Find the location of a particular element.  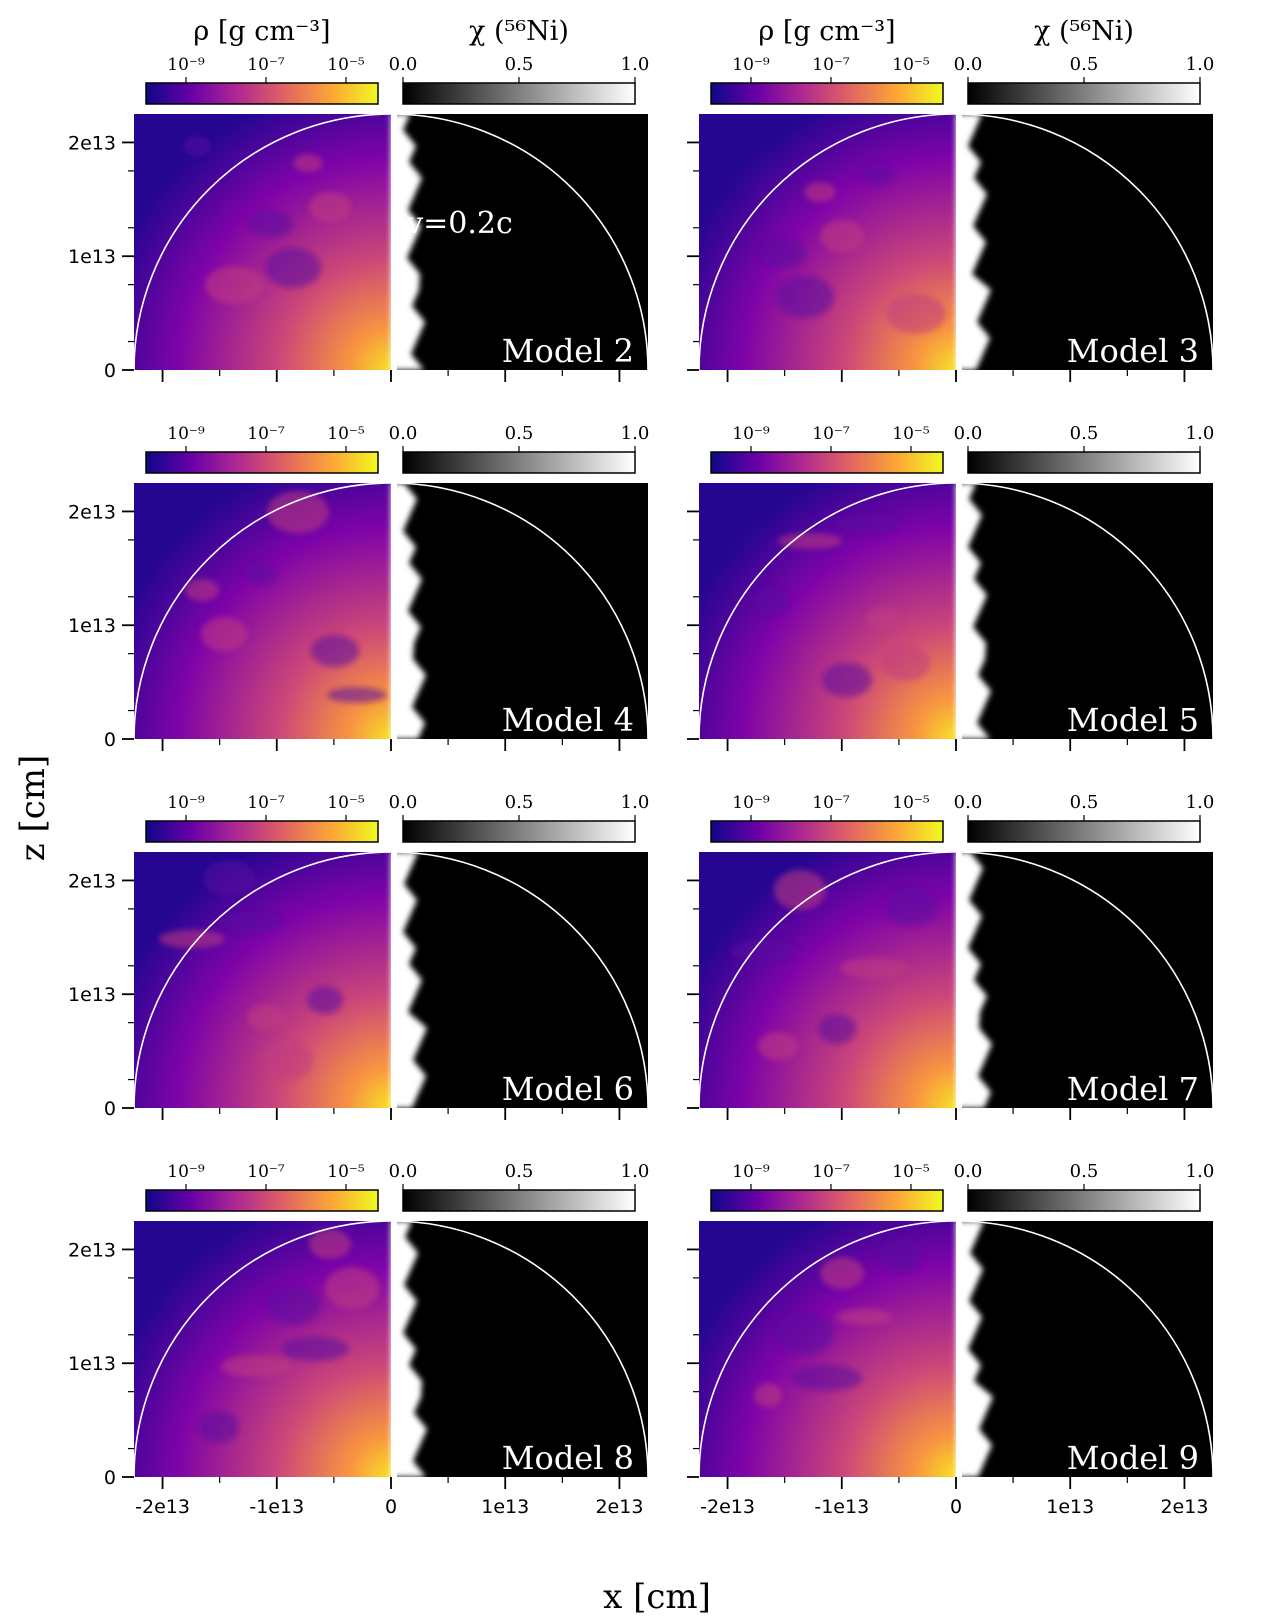

y-tick-label: 0 is located at coordinates (110, 371).